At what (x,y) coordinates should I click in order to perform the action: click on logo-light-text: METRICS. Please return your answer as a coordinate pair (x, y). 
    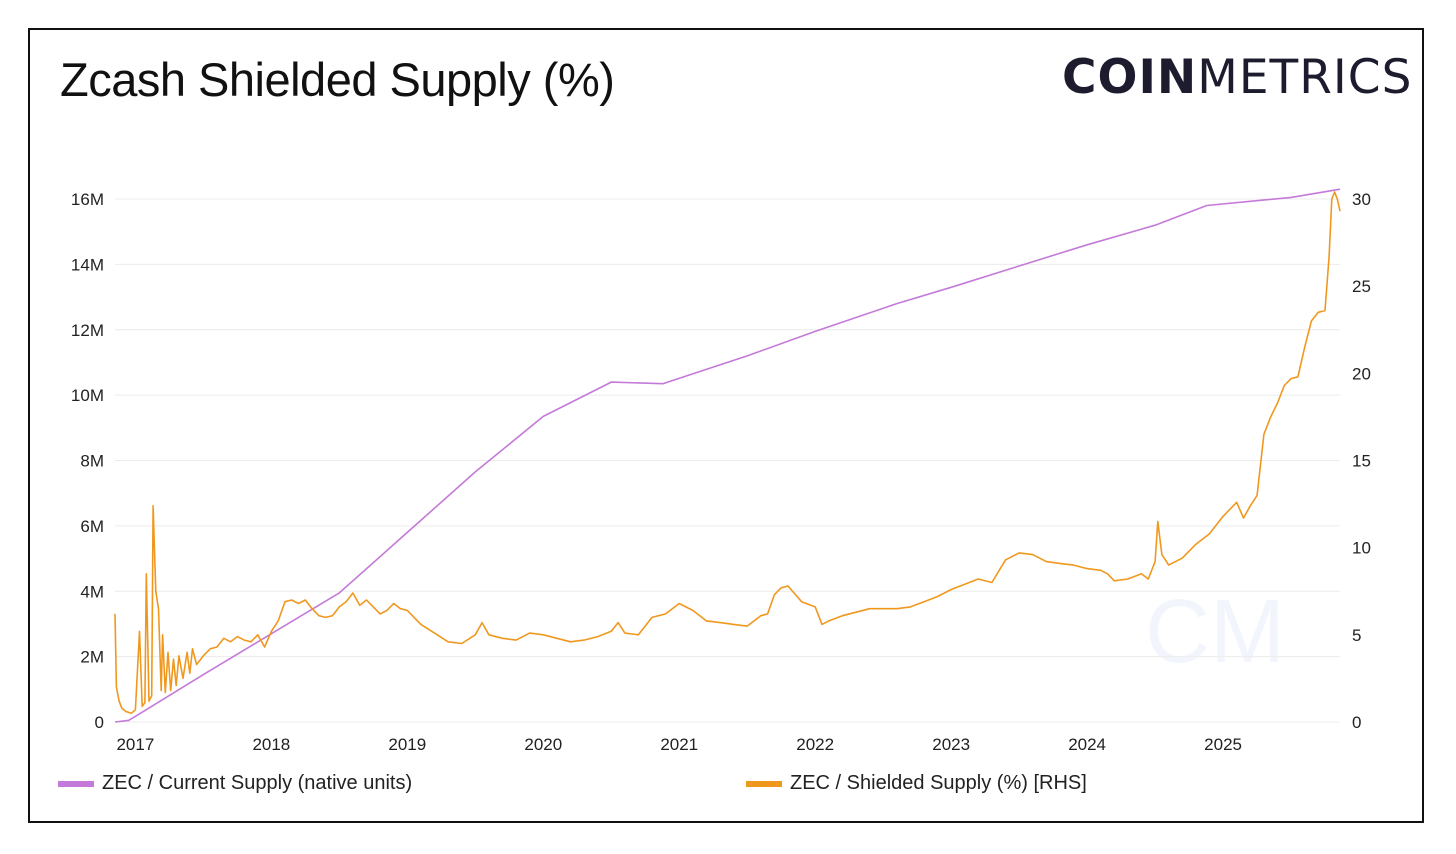
    Looking at the image, I should click on (1305, 77).